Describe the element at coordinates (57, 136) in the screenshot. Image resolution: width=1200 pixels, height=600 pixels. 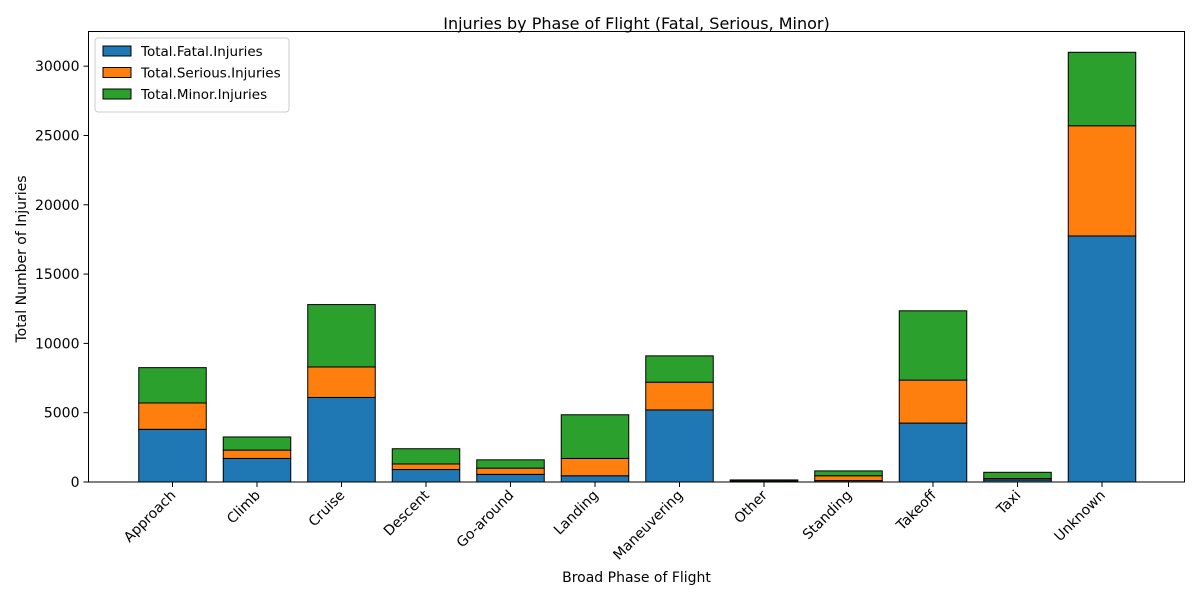
I see `y-tick-label: 25000` at that location.